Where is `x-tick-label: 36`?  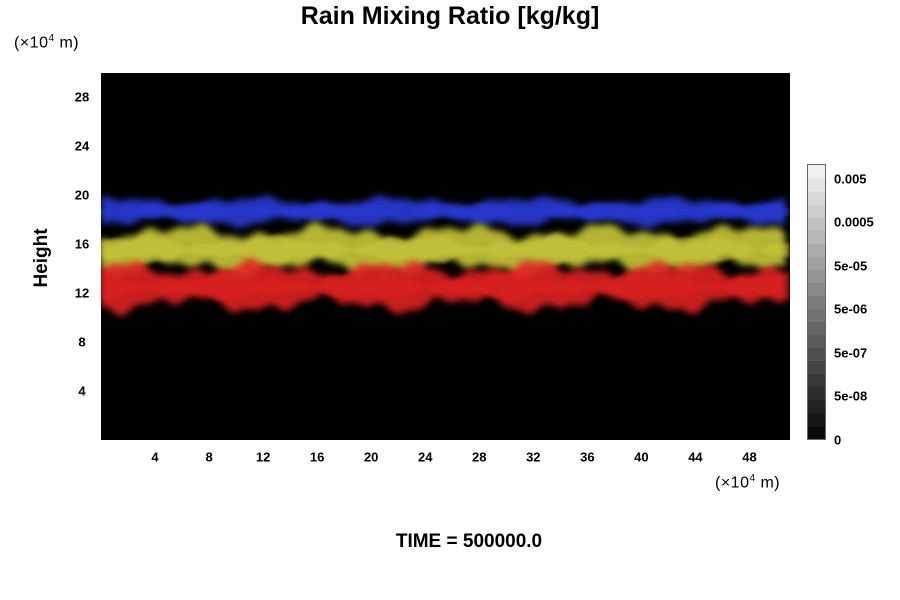 x-tick-label: 36 is located at coordinates (587, 457).